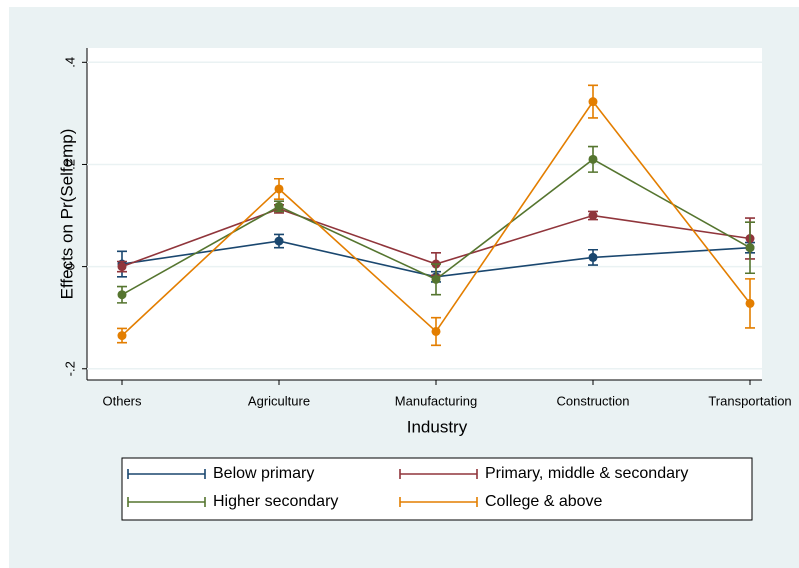  What do you see at coordinates (586, 473) in the screenshot?
I see `legend-label: Primary, middle & secondary` at bounding box center [586, 473].